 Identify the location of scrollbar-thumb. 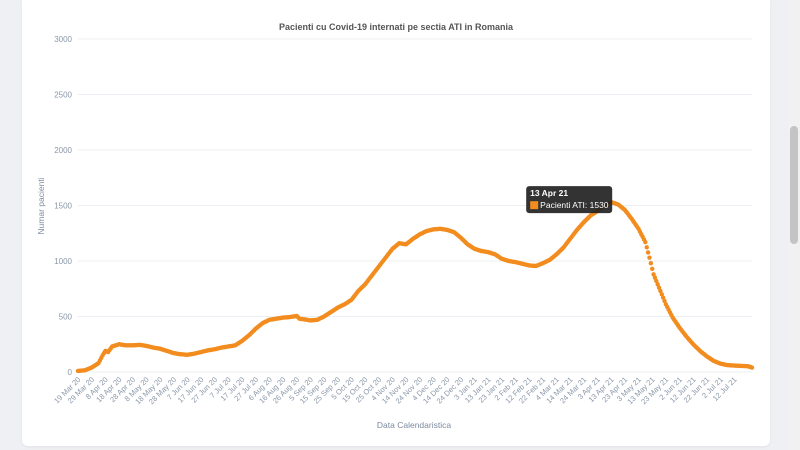
(794, 185).